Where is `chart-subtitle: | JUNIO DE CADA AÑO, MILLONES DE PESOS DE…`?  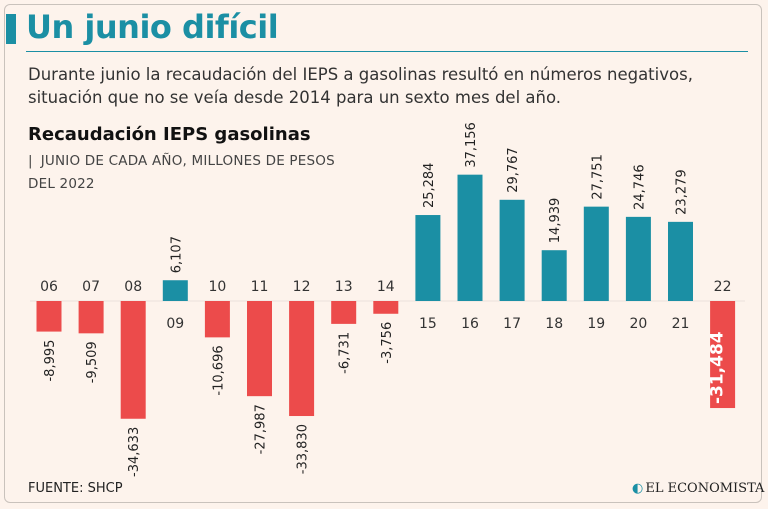
chart-subtitle: | JUNIO DE CADA AÑO, MILLONES DE PESOS DE… is located at coordinates (183, 173).